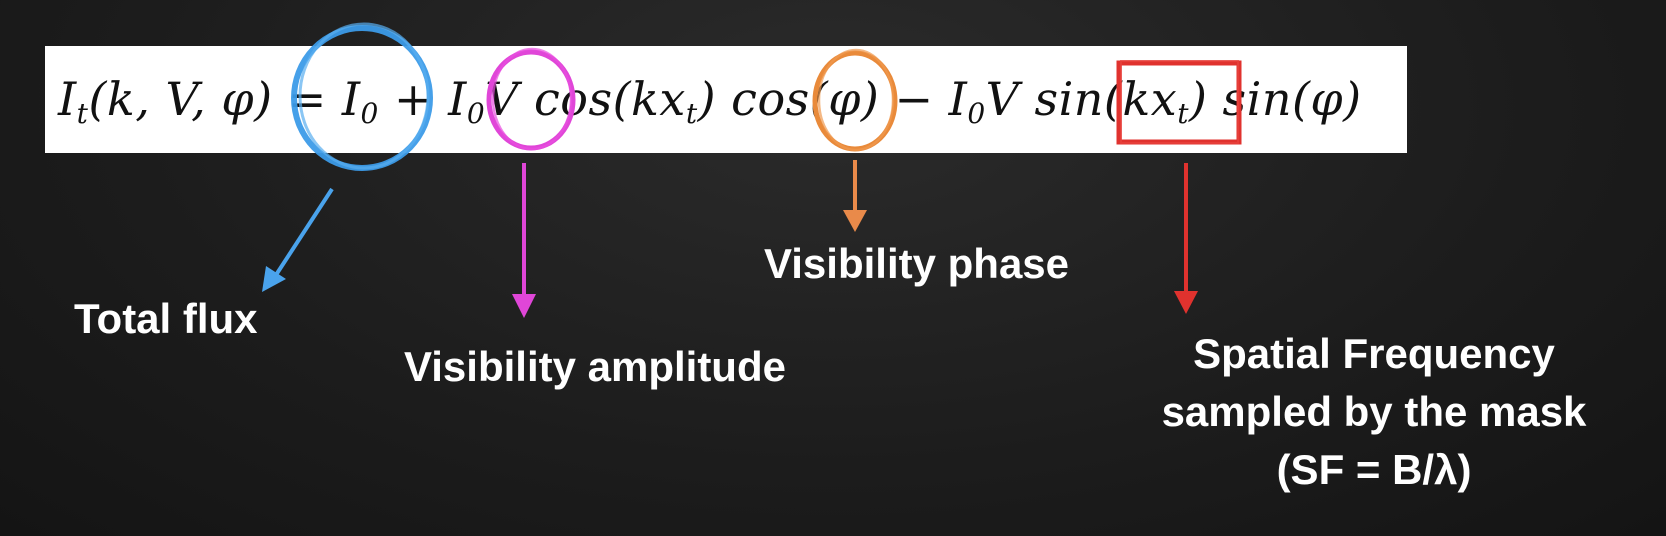  What do you see at coordinates (531, 99) in the screenshot?
I see `visibility-amplitude-circle` at bounding box center [531, 99].